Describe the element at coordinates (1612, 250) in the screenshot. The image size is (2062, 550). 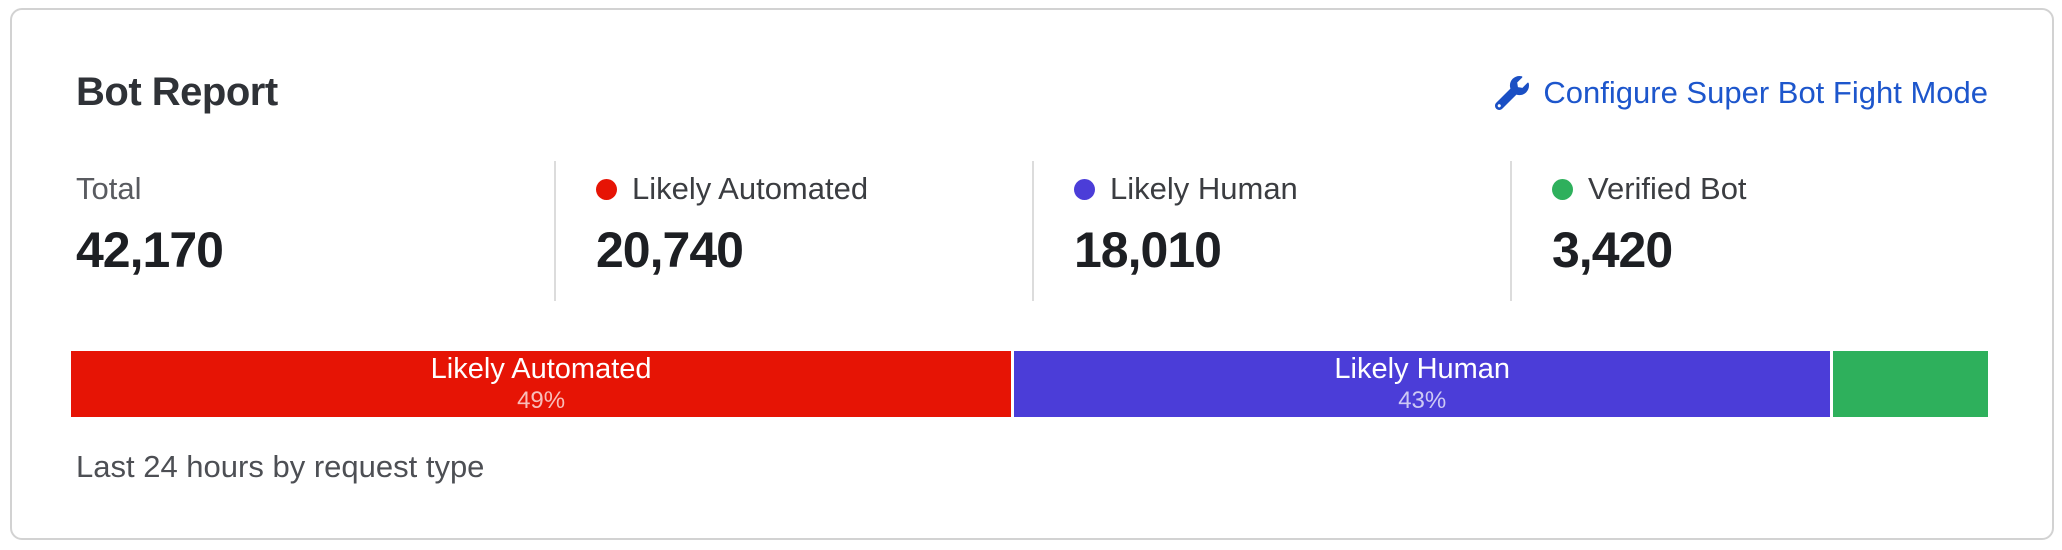
I see `stat-verified-bot-value: 3,420` at that location.